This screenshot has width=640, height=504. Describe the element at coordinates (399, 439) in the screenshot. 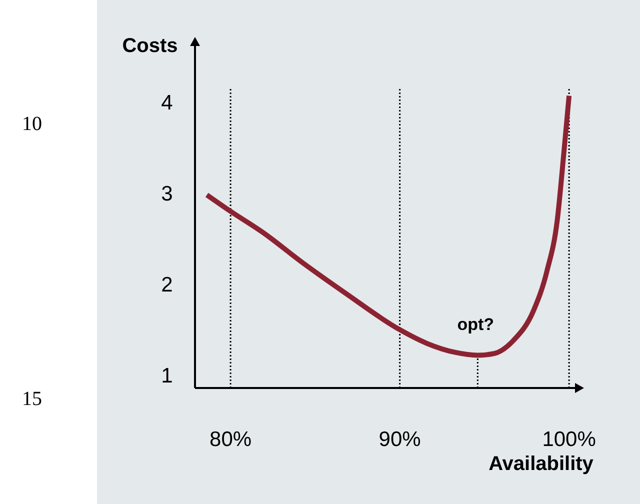

I see `x-tick-label: 90%` at that location.